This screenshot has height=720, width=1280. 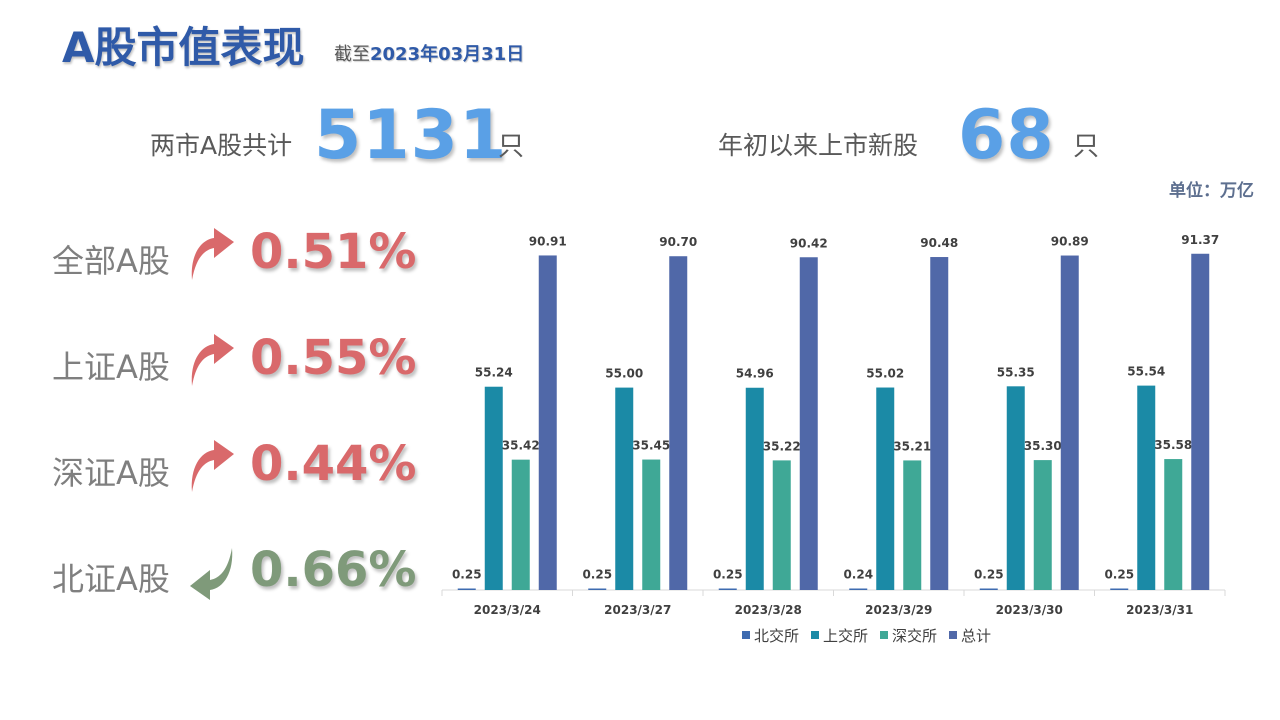 What do you see at coordinates (333, 358) in the screenshot?
I see `index-change-value: 0.55%` at bounding box center [333, 358].